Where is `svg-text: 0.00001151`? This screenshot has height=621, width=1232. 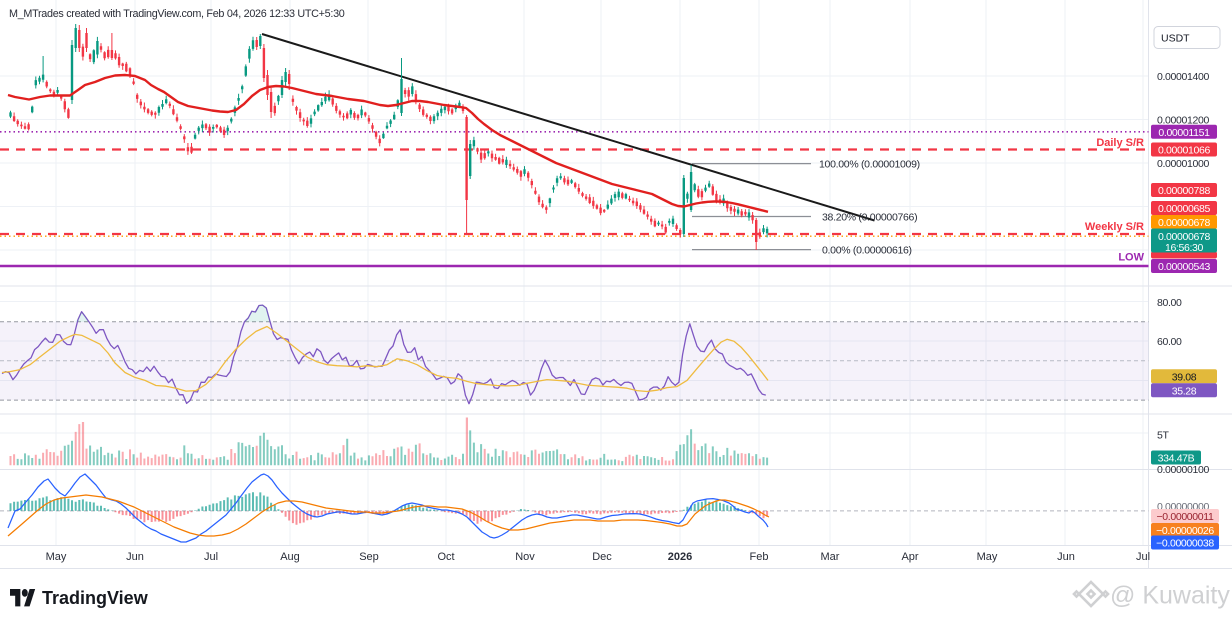
svg-text: 0.00001151 is located at coordinates (1184, 133).